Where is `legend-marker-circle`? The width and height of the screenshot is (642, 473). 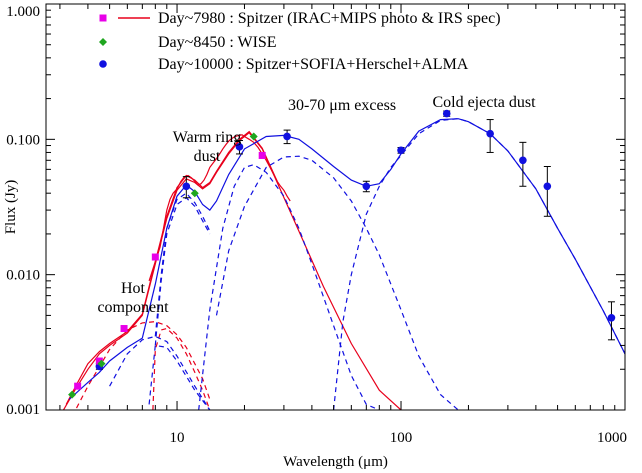
legend-marker-circle is located at coordinates (103, 64).